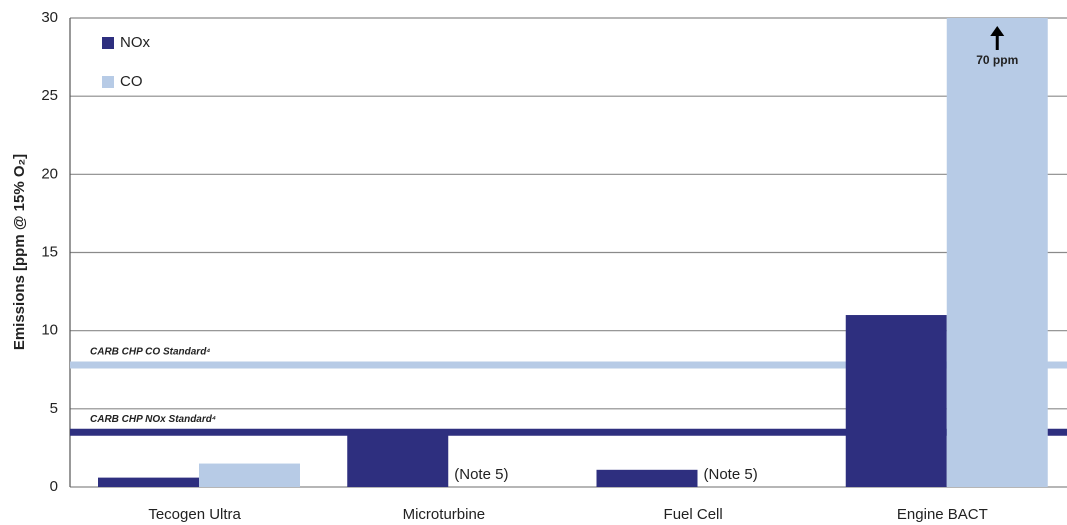  I want to click on annotation-arrowhead, so click(997, 31).